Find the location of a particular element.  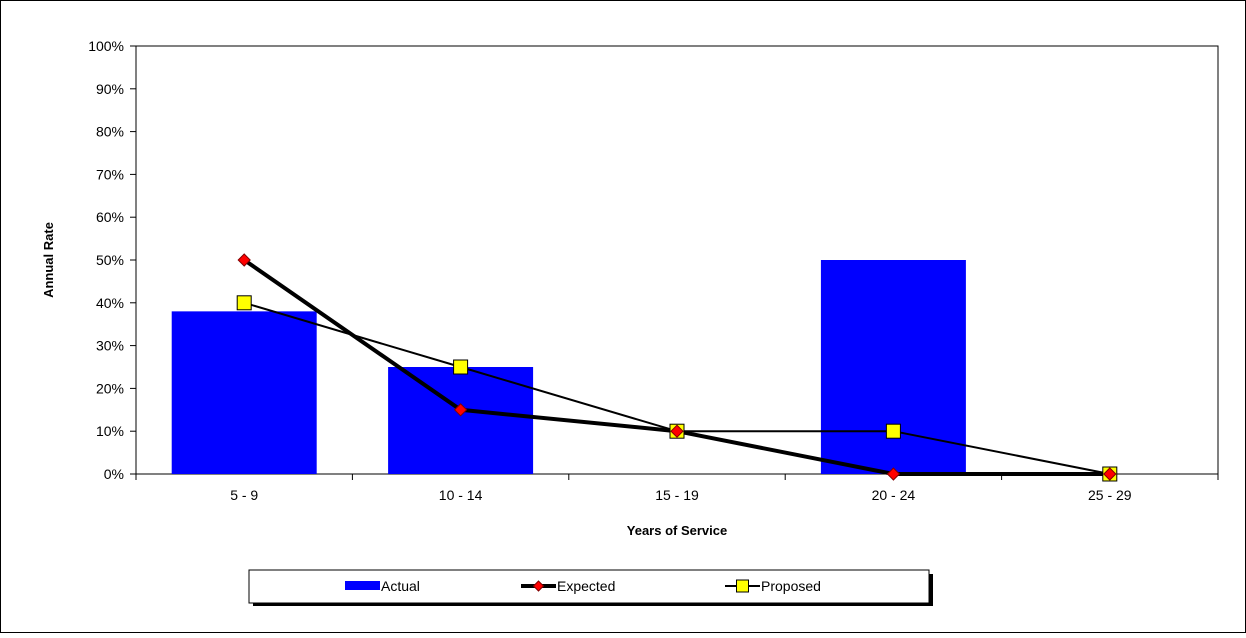

x-tick-label: 15 - 19 is located at coordinates (677, 495).